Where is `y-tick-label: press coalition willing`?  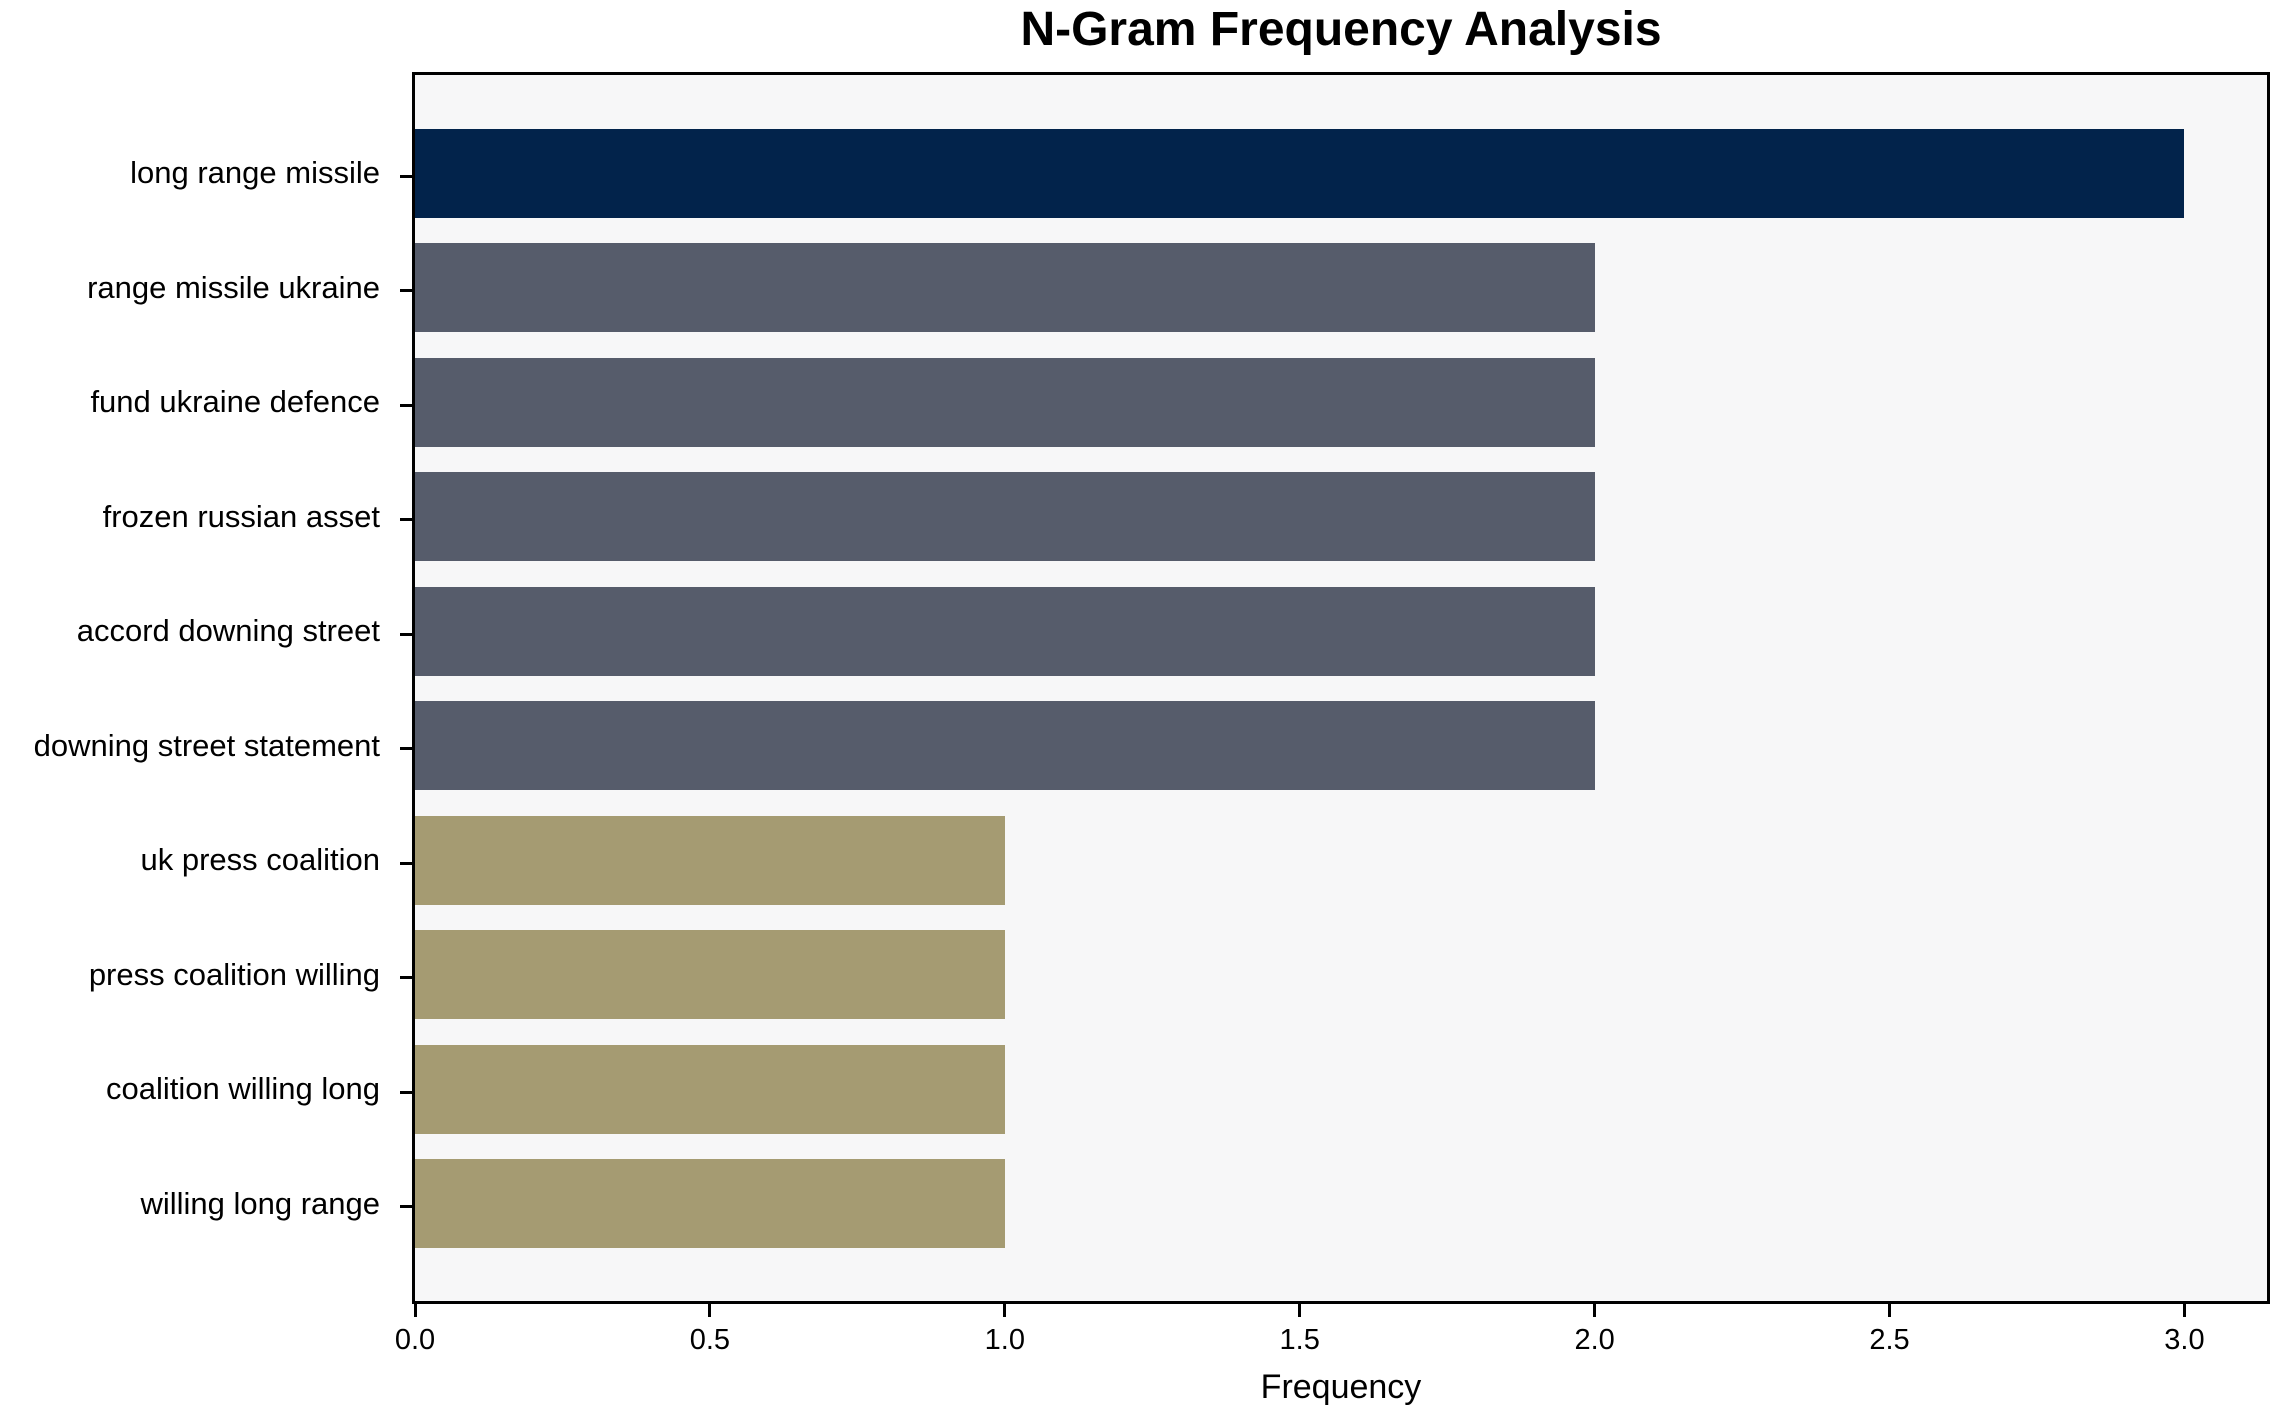
y-tick-label: press coalition willing is located at coordinates (234, 974).